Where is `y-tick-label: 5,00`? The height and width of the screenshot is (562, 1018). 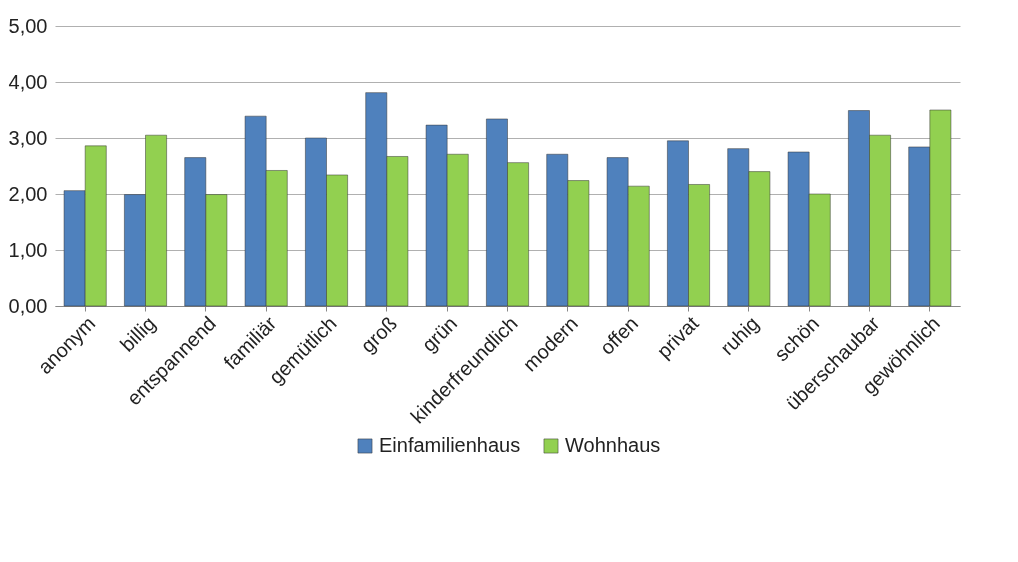 y-tick-label: 5,00 is located at coordinates (28, 25).